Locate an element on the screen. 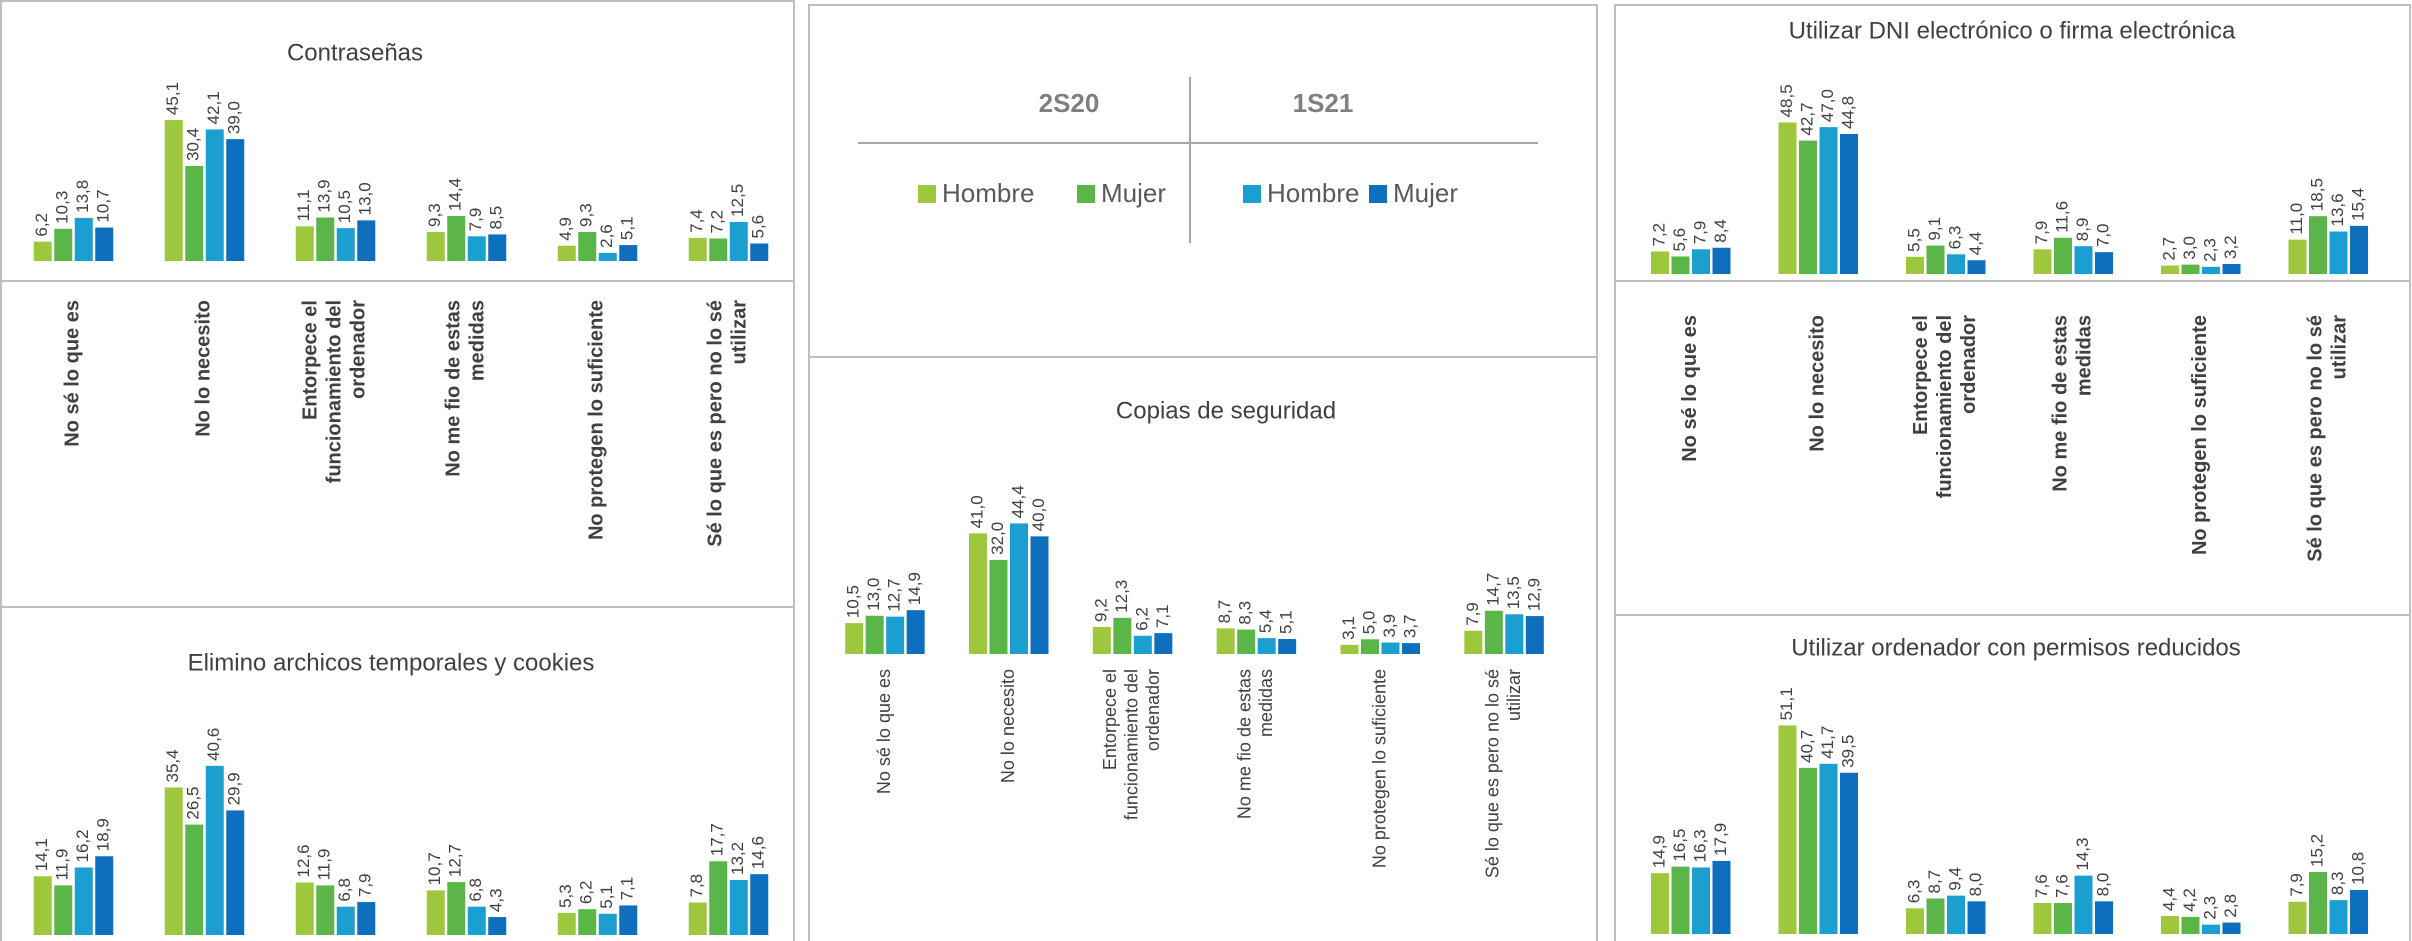 Image resolution: width=2412 pixels, height=941 pixels. value-label: 13,8 is located at coordinates (82, 196).